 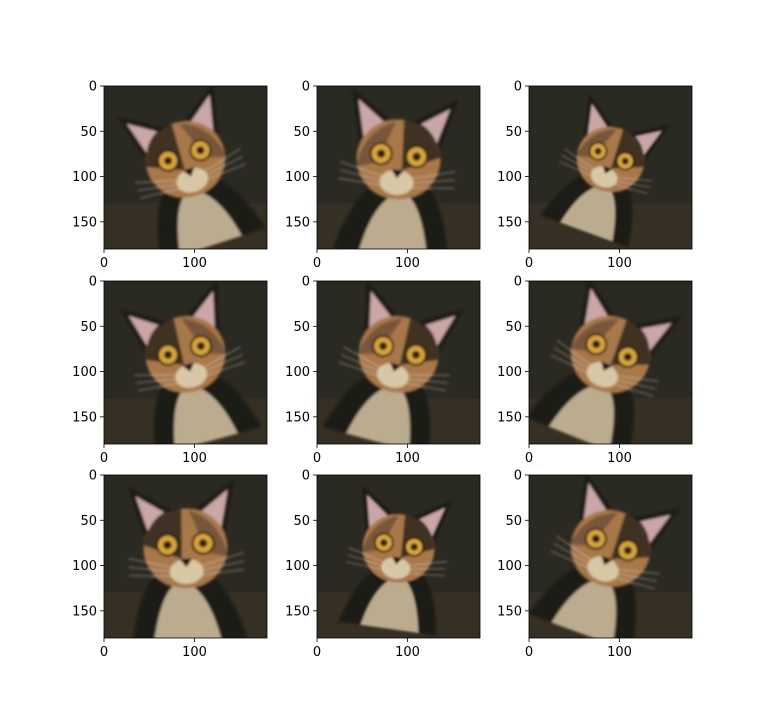 I want to click on panel-4: 0 100 0 50 100 150, so click(x=169, y=371).